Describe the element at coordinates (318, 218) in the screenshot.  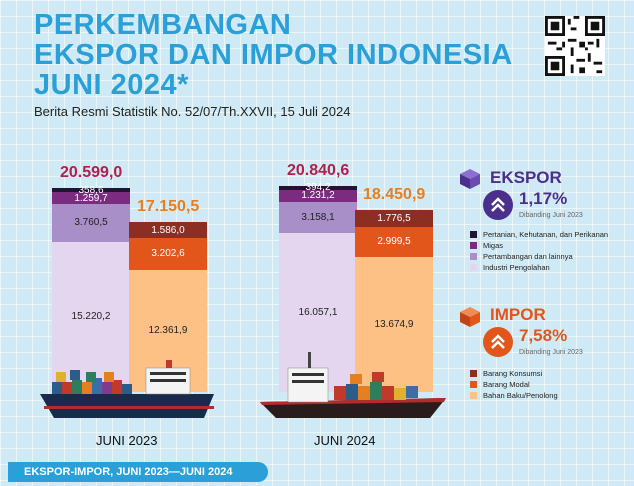
I see `bar-segment-ekspor-2024-1: 3.158,1` at that location.